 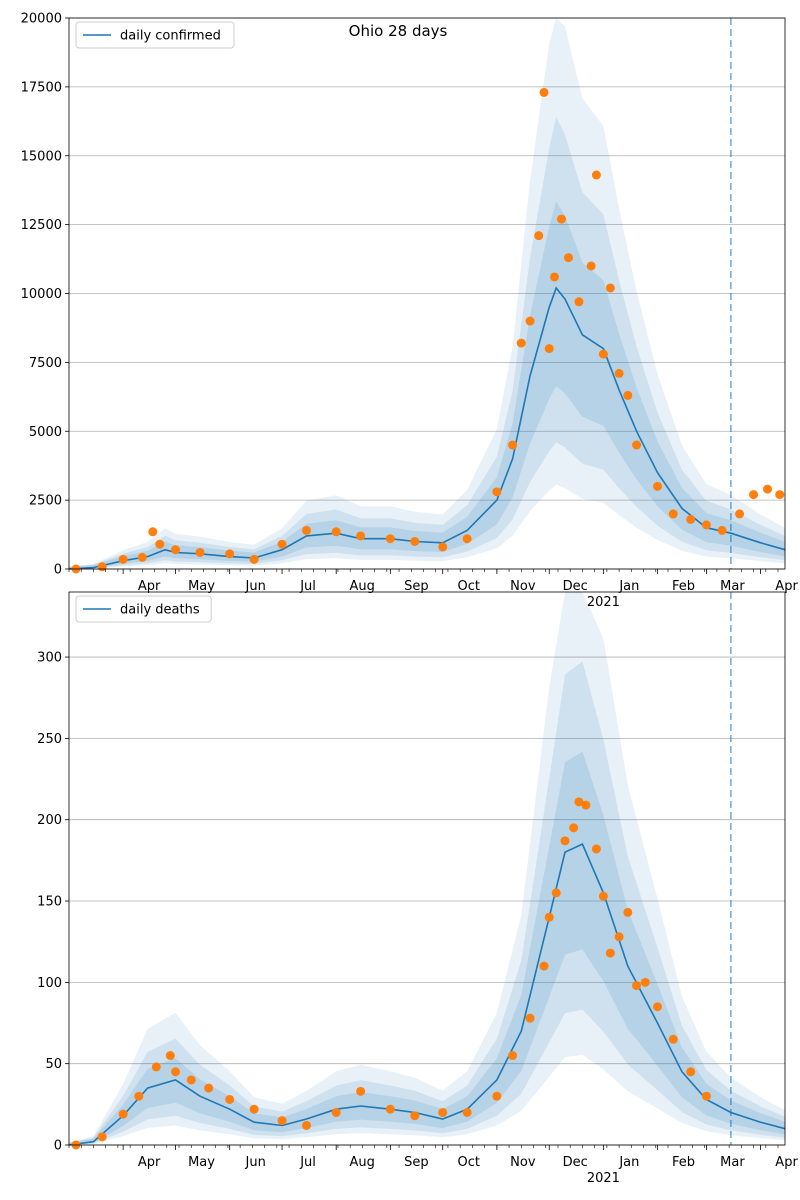 What do you see at coordinates (53, 1064) in the screenshot?
I see `y-tick-label: 50` at bounding box center [53, 1064].